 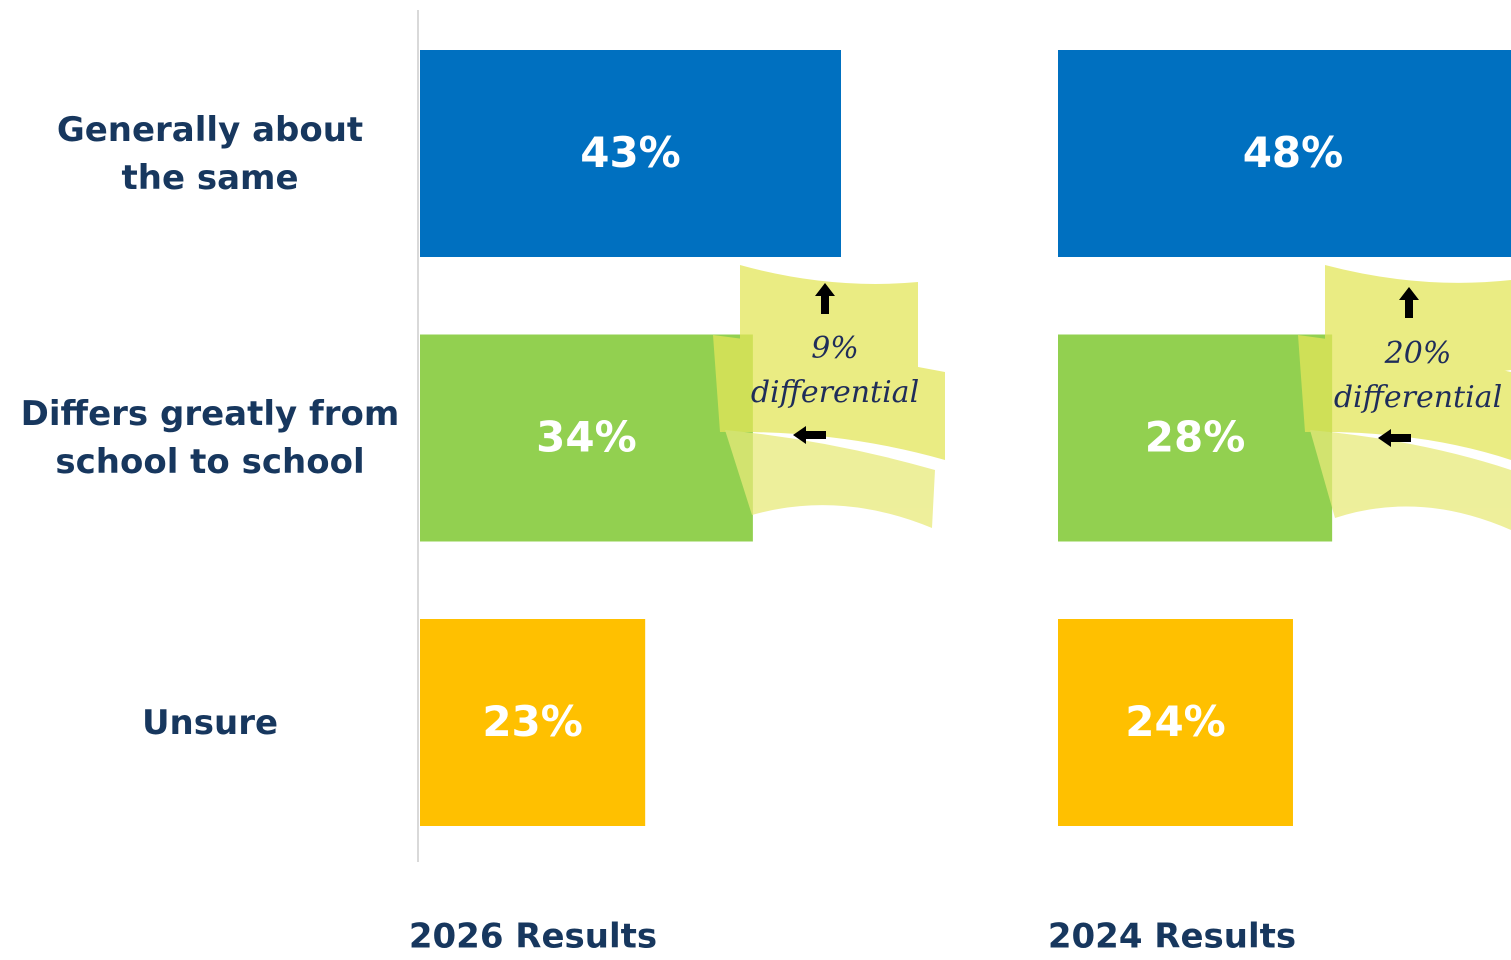 I want to click on category-label: Generally about the same, so click(x=210, y=153).